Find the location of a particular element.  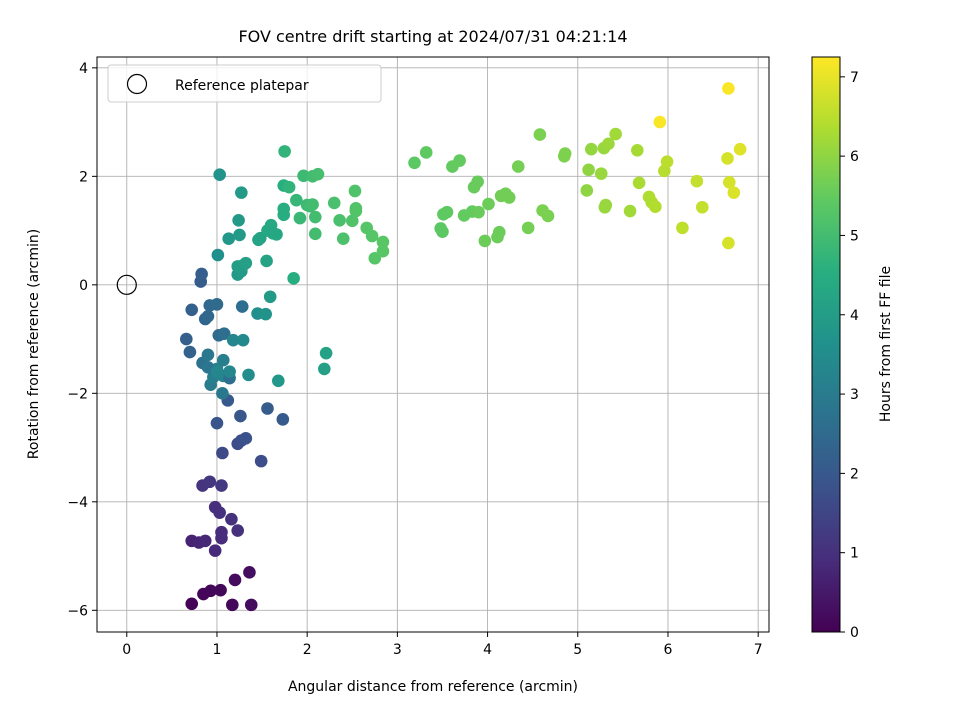

x-tick-label: 5 is located at coordinates (577, 650).